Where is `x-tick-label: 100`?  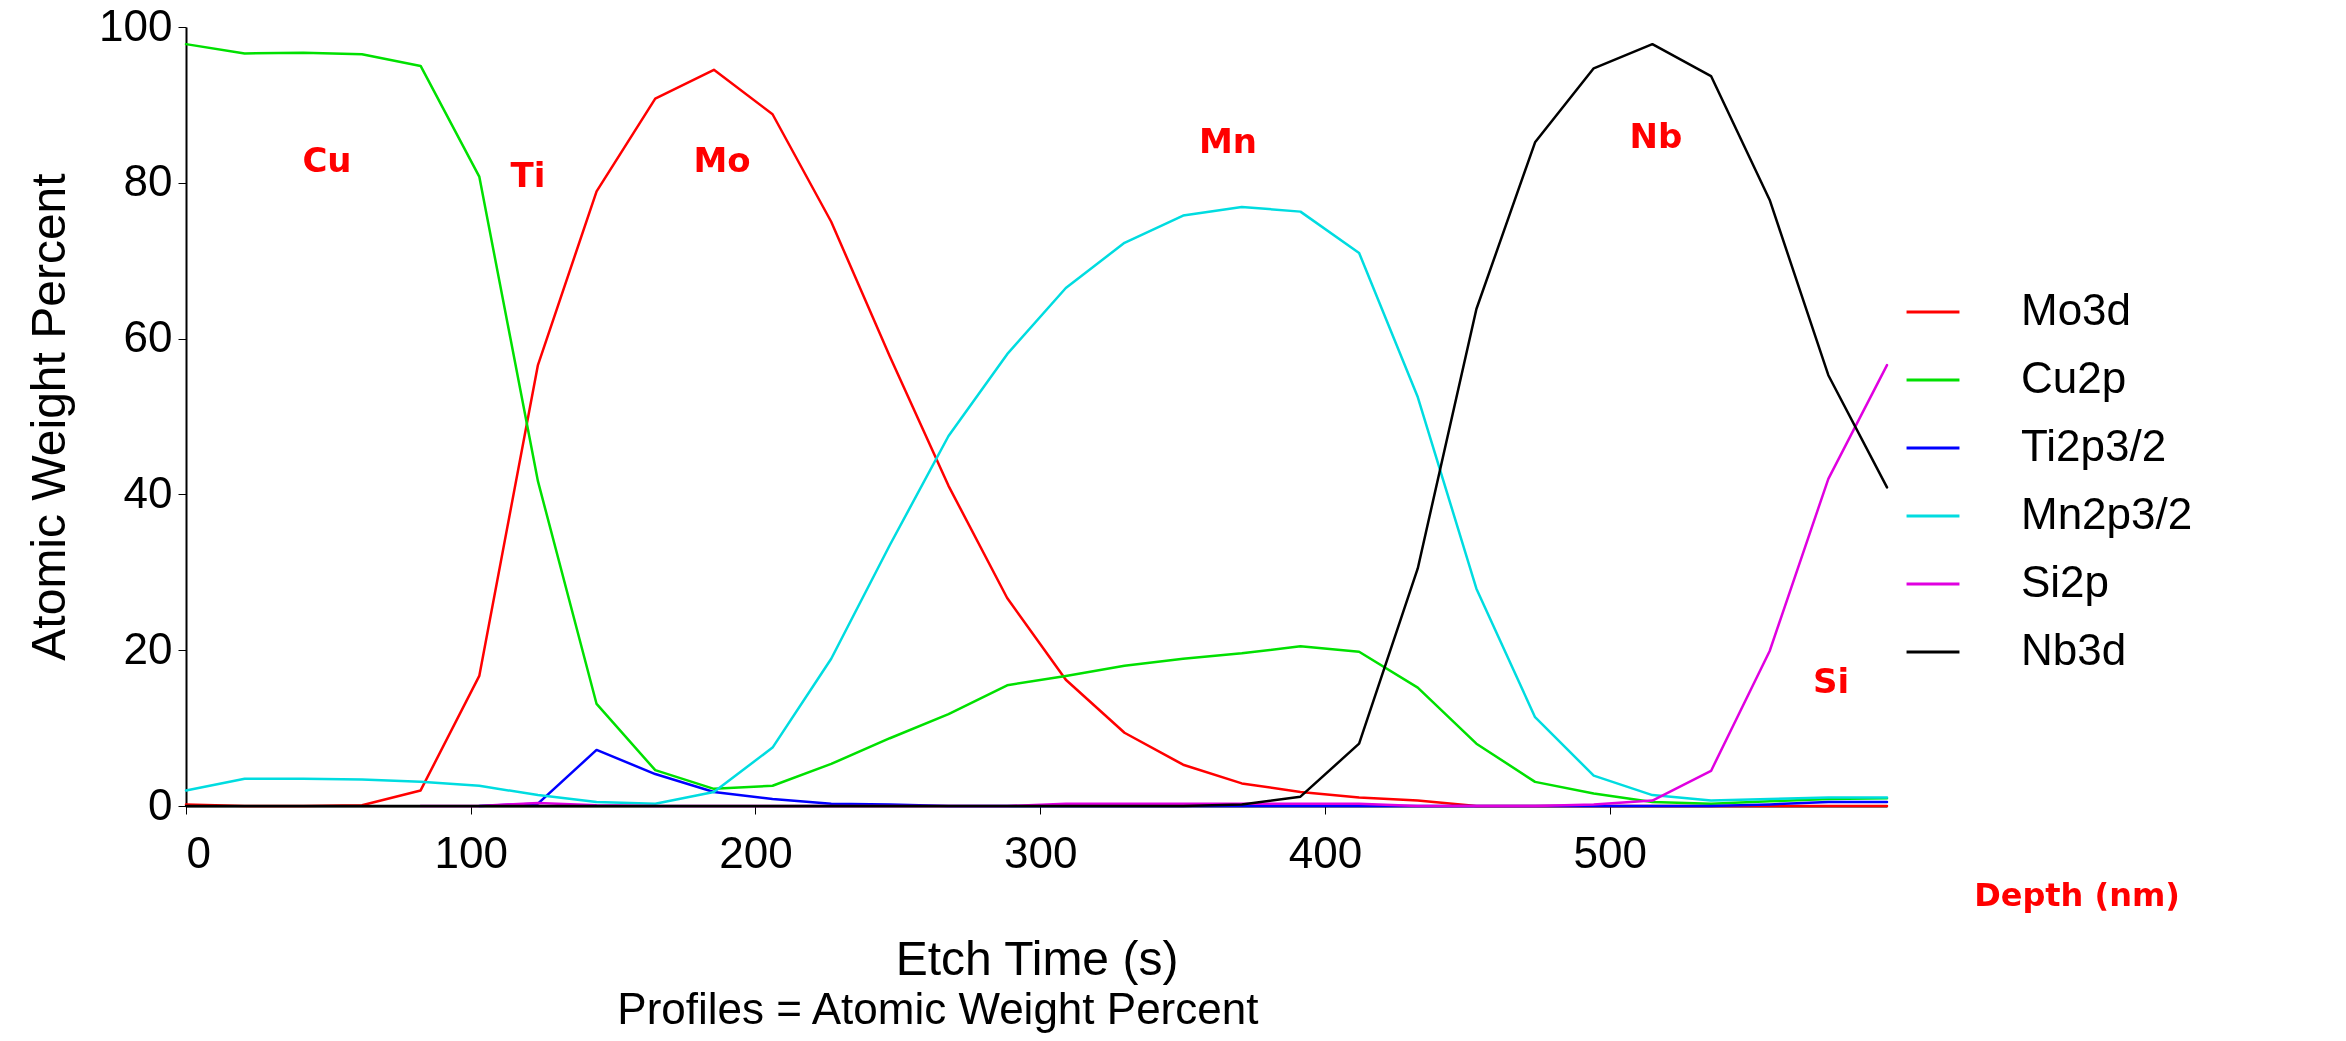
x-tick-label: 100 is located at coordinates (471, 852).